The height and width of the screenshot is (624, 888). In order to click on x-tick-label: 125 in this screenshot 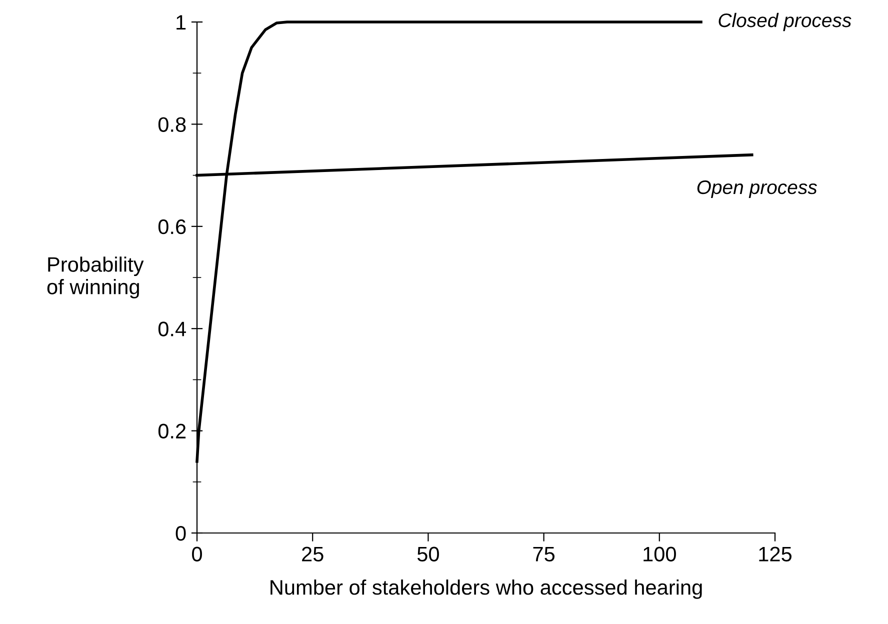, I will do `click(775, 554)`.